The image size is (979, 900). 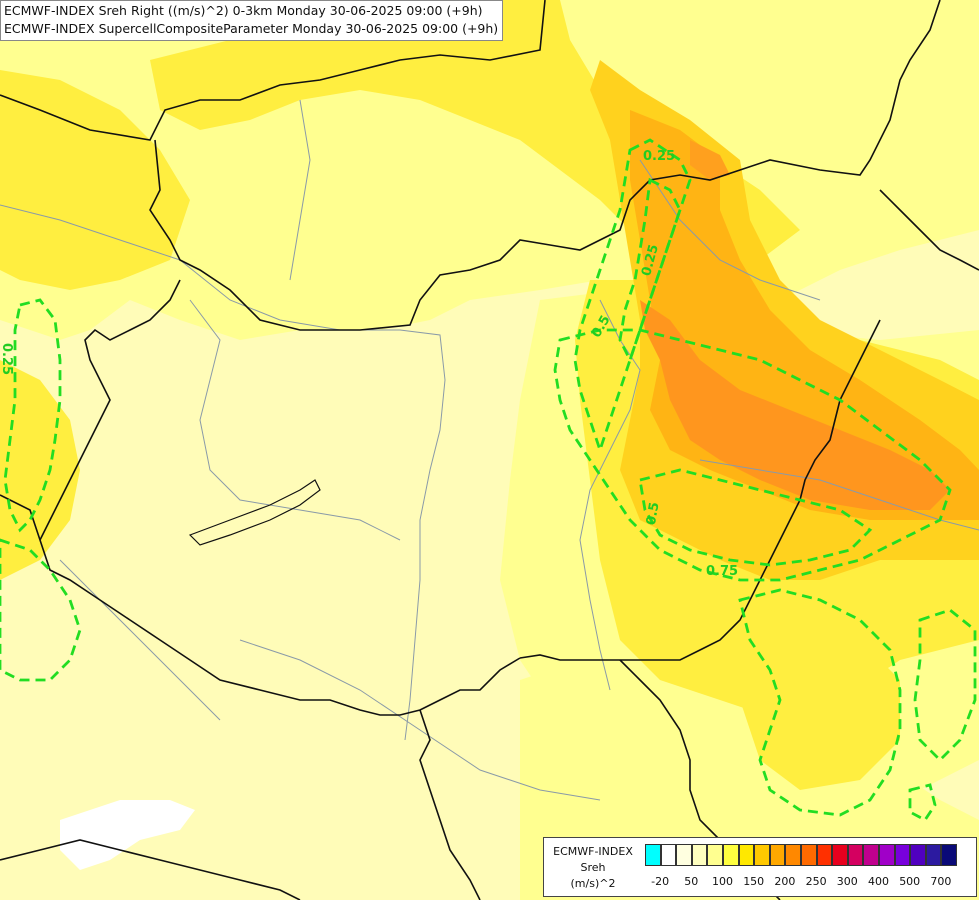 I want to click on contour-central-east, so click(x=752, y=455).